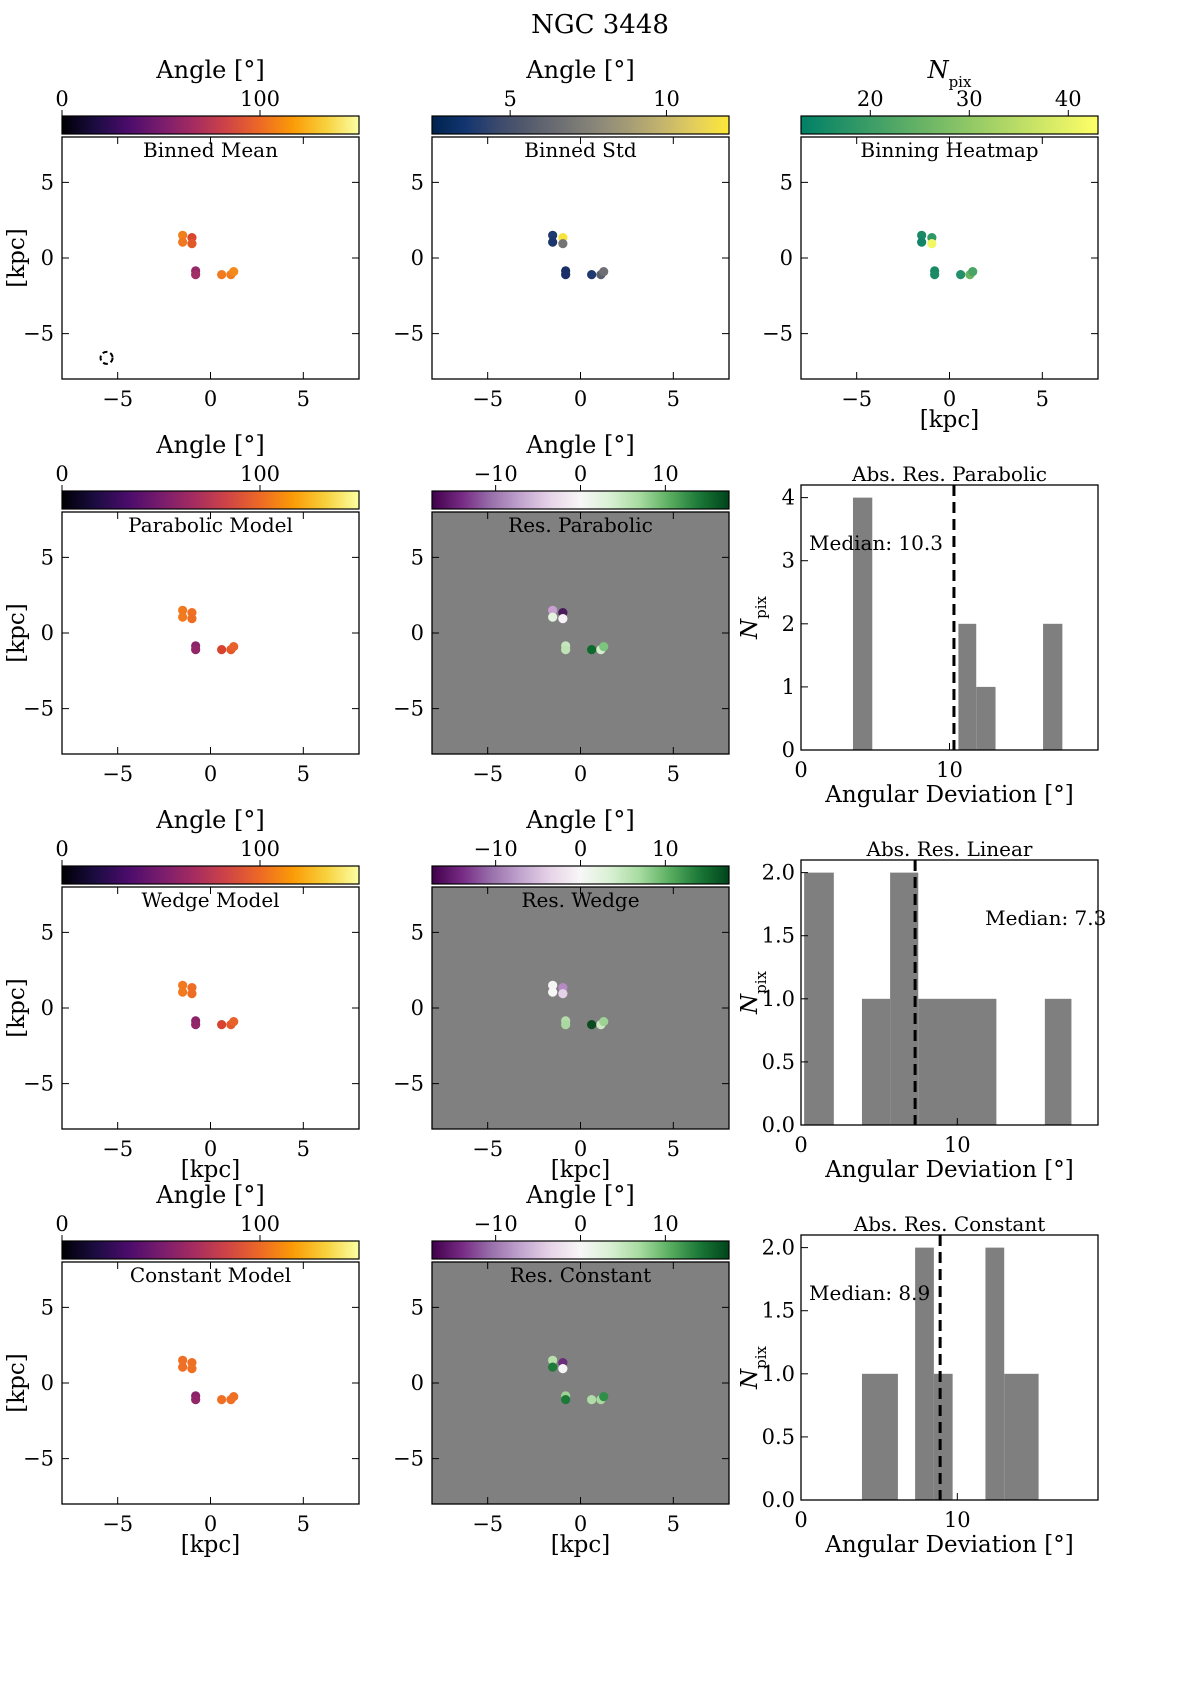 This screenshot has width=1200, height=1688. Describe the element at coordinates (210, 1275) in the screenshot. I see `panel-title: Constant Model` at that location.